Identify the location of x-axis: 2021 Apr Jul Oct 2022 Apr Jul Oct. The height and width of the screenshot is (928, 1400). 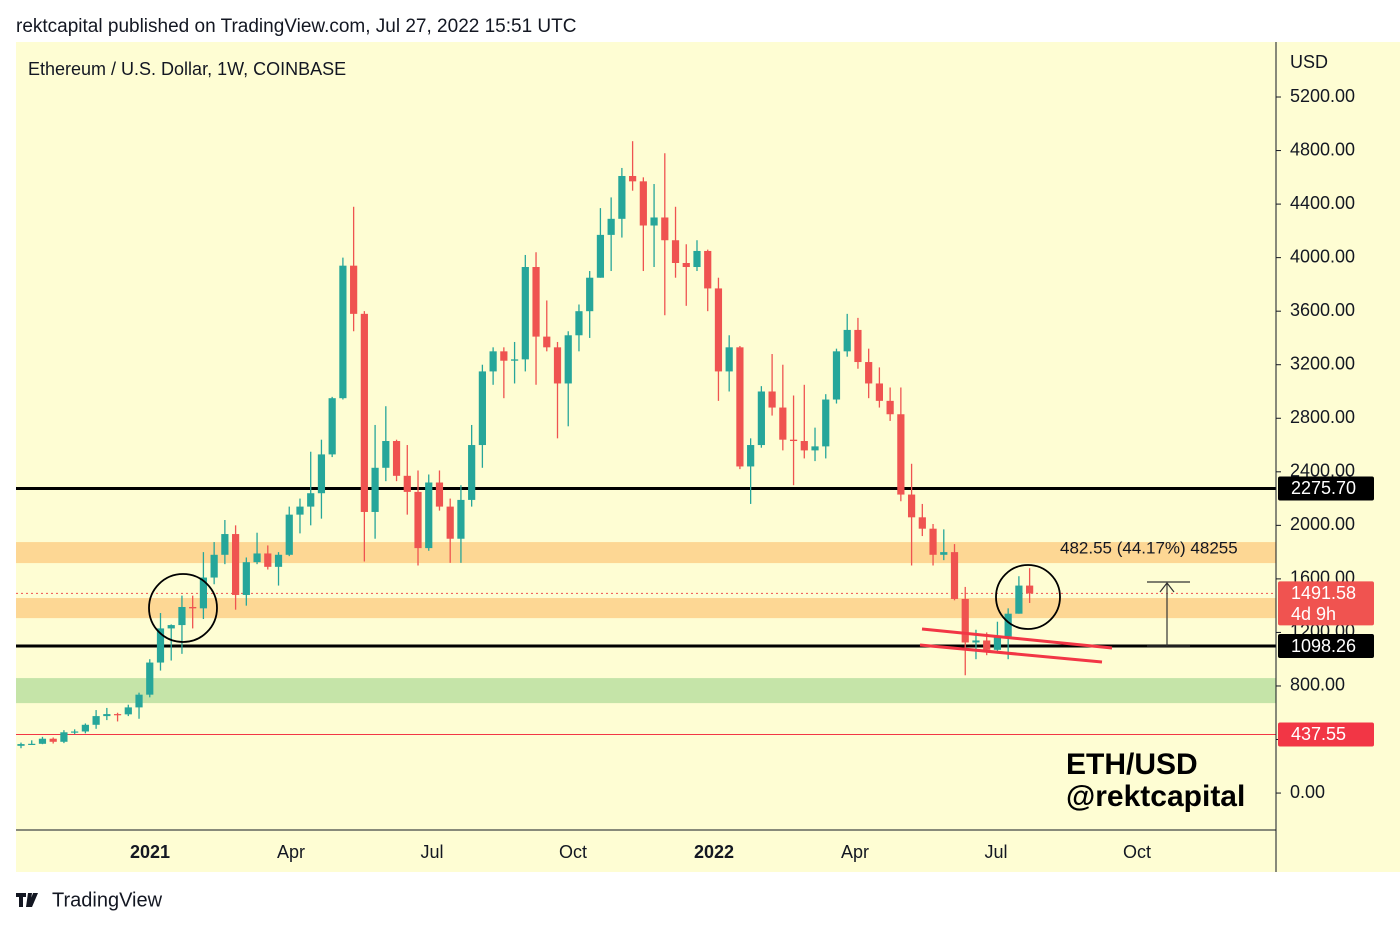
(640, 852).